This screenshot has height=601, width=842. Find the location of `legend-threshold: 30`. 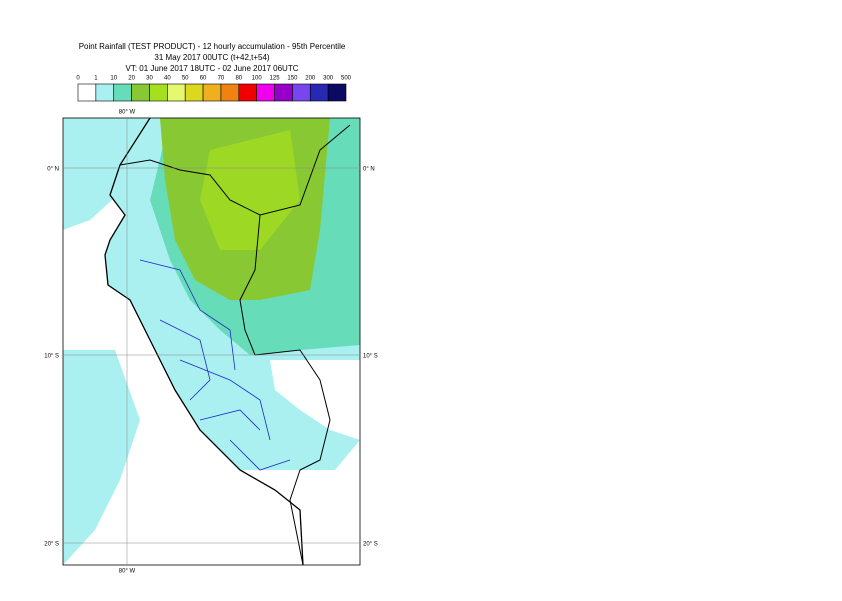

legend-threshold: 30 is located at coordinates (149, 79).